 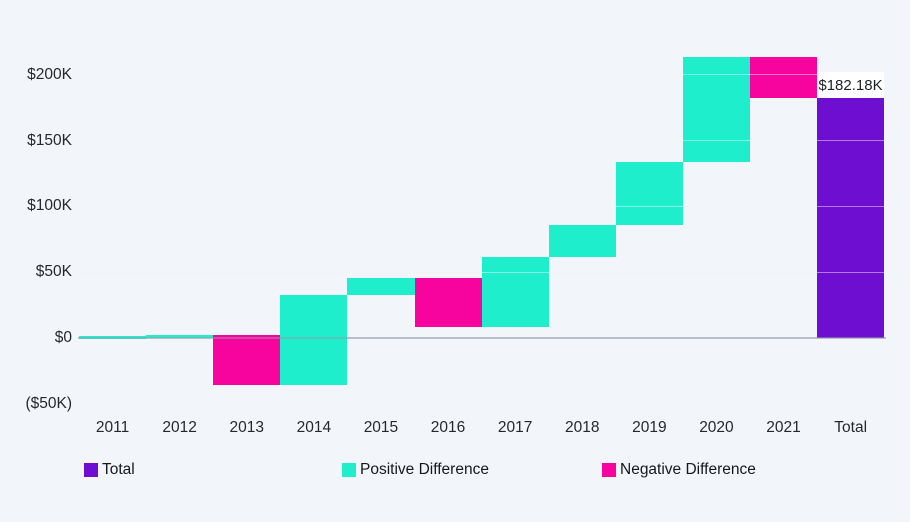 What do you see at coordinates (112, 337) in the screenshot?
I see `bar-2011` at bounding box center [112, 337].